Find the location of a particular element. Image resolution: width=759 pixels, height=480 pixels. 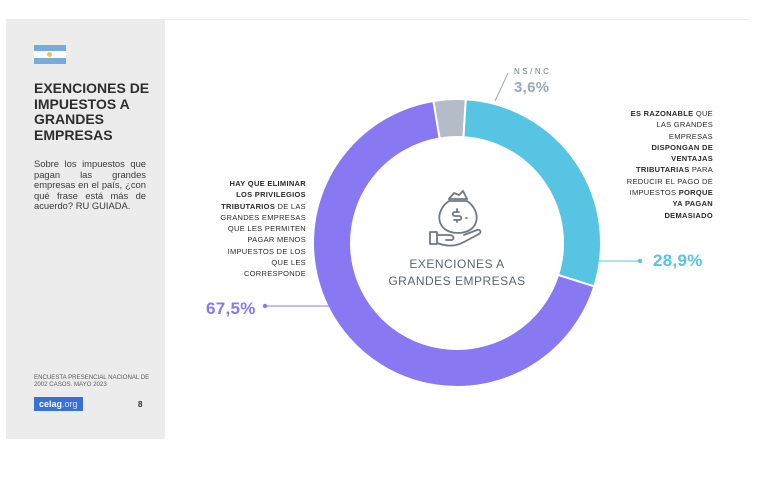

eliminar-label-line: PAGAR MENOS is located at coordinates (276, 240).